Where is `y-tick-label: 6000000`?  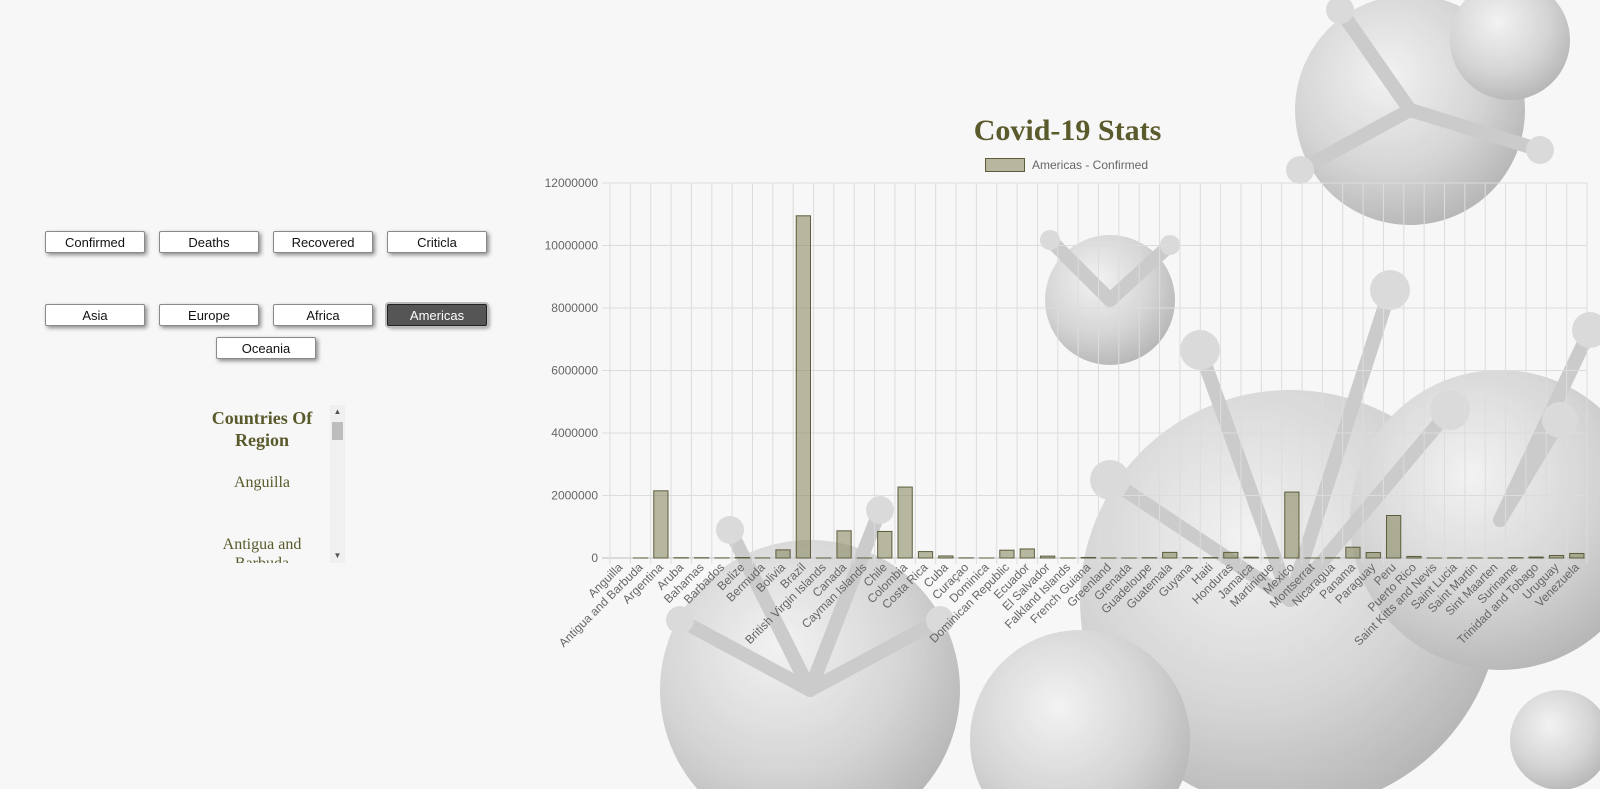
y-tick-label: 6000000 is located at coordinates (574, 371).